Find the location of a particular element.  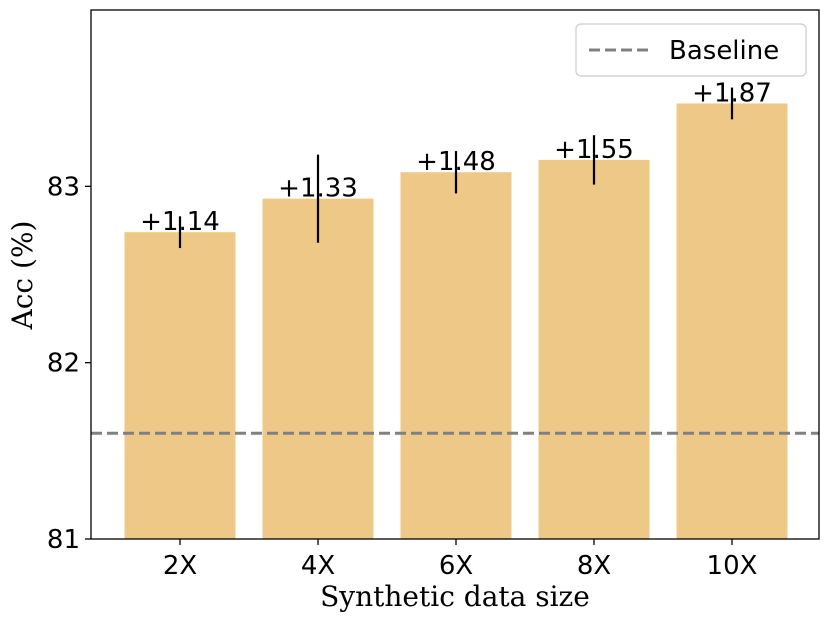

bar-annotation-6x: +1.48 is located at coordinates (456, 162).